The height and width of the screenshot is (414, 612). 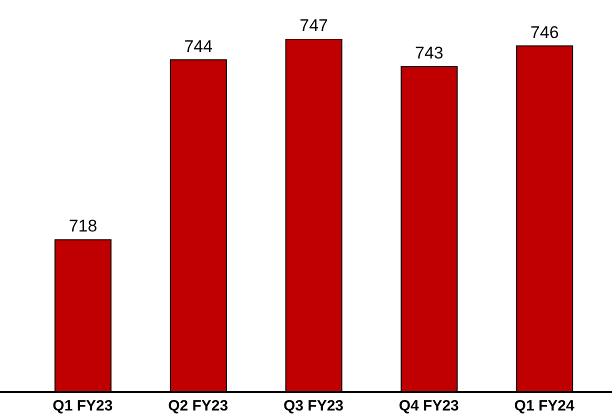 What do you see at coordinates (314, 25) in the screenshot?
I see `data-label: 747` at bounding box center [314, 25].